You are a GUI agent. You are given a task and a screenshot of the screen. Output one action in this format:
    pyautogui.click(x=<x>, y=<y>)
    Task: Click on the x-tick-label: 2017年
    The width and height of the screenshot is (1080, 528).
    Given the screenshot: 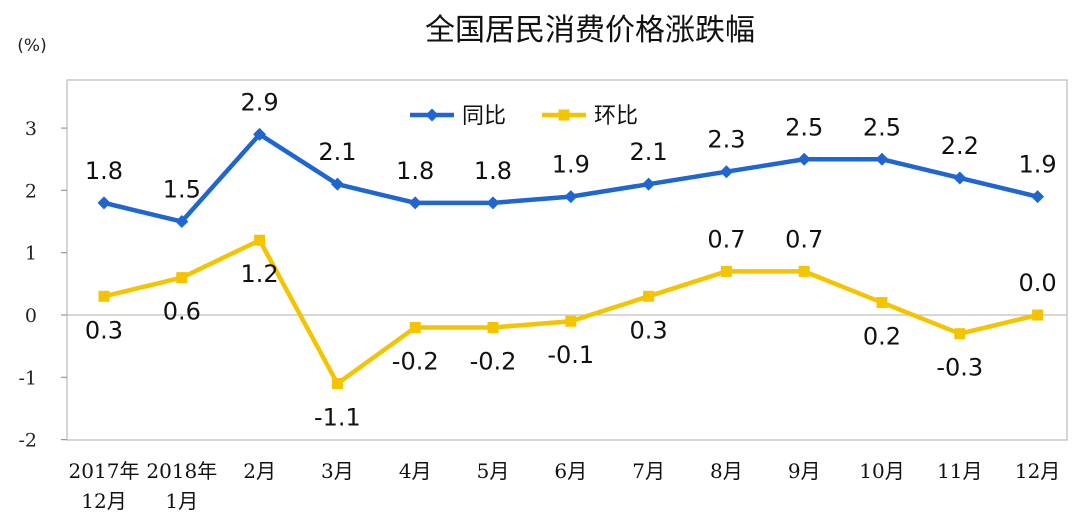 What is the action you would take?
    pyautogui.click(x=104, y=471)
    